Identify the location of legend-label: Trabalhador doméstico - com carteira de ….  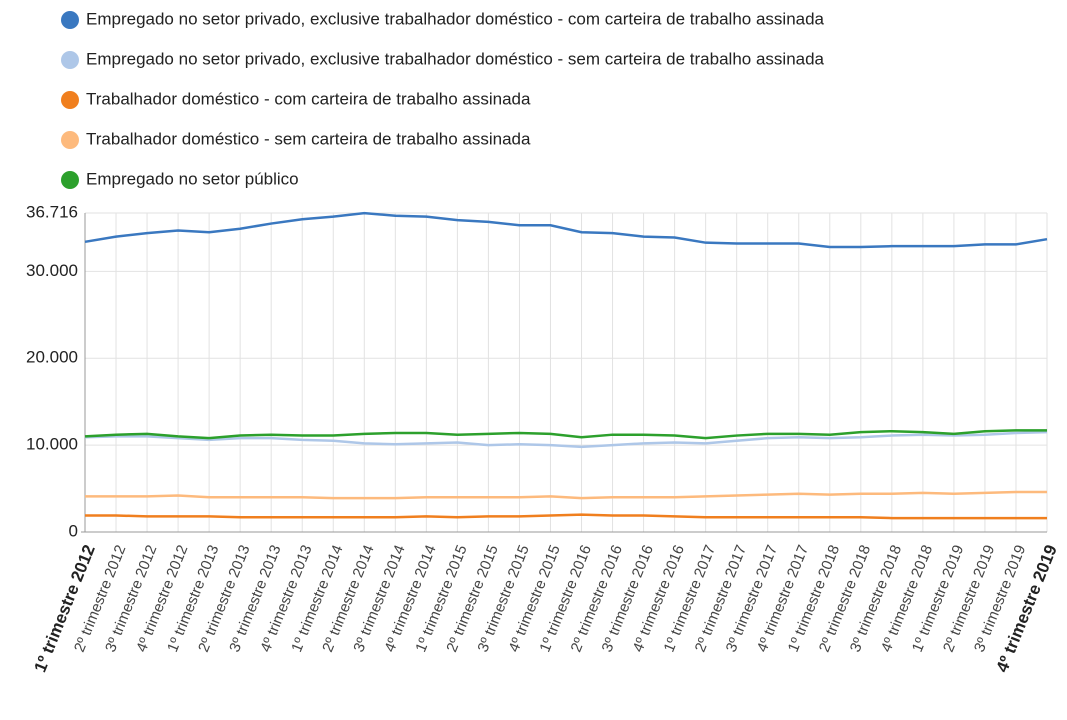
(308, 98).